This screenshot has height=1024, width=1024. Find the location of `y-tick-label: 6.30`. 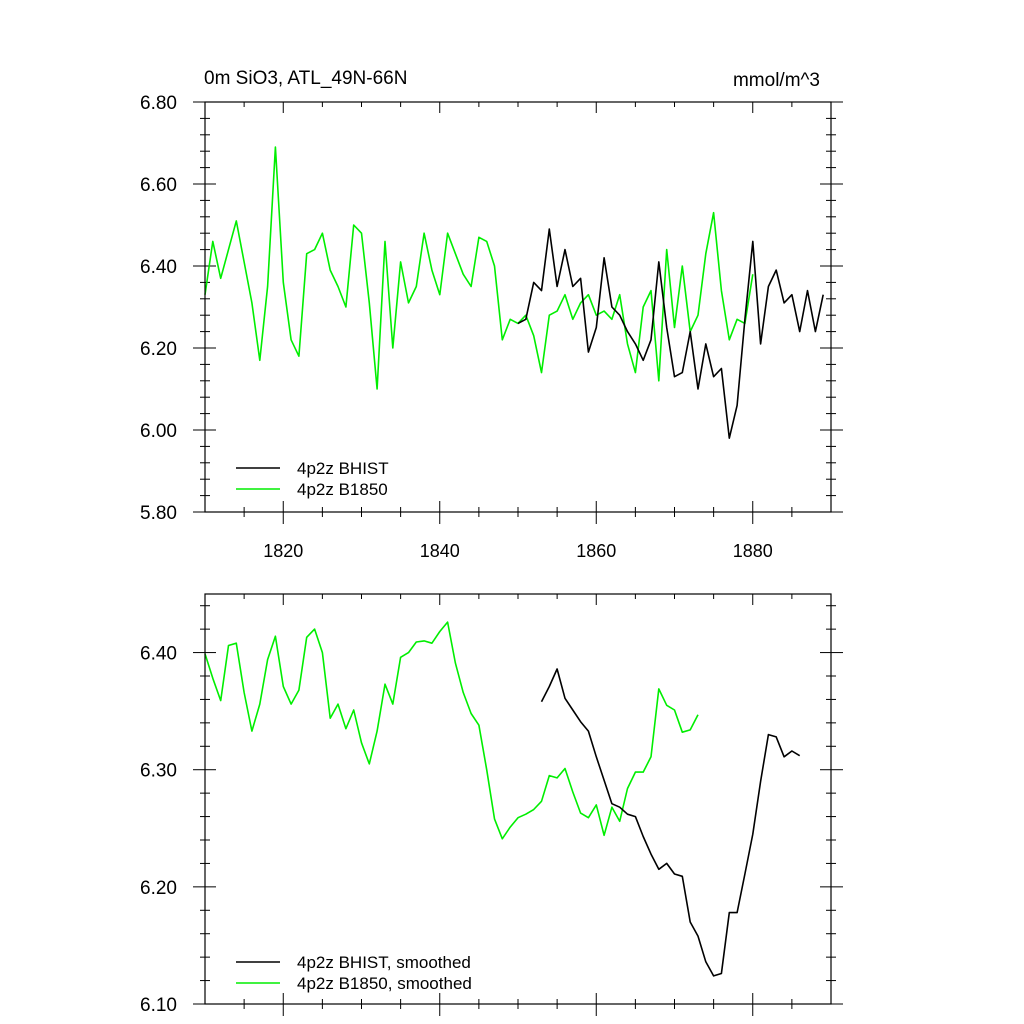

y-tick-label: 6.30 is located at coordinates (158, 771).